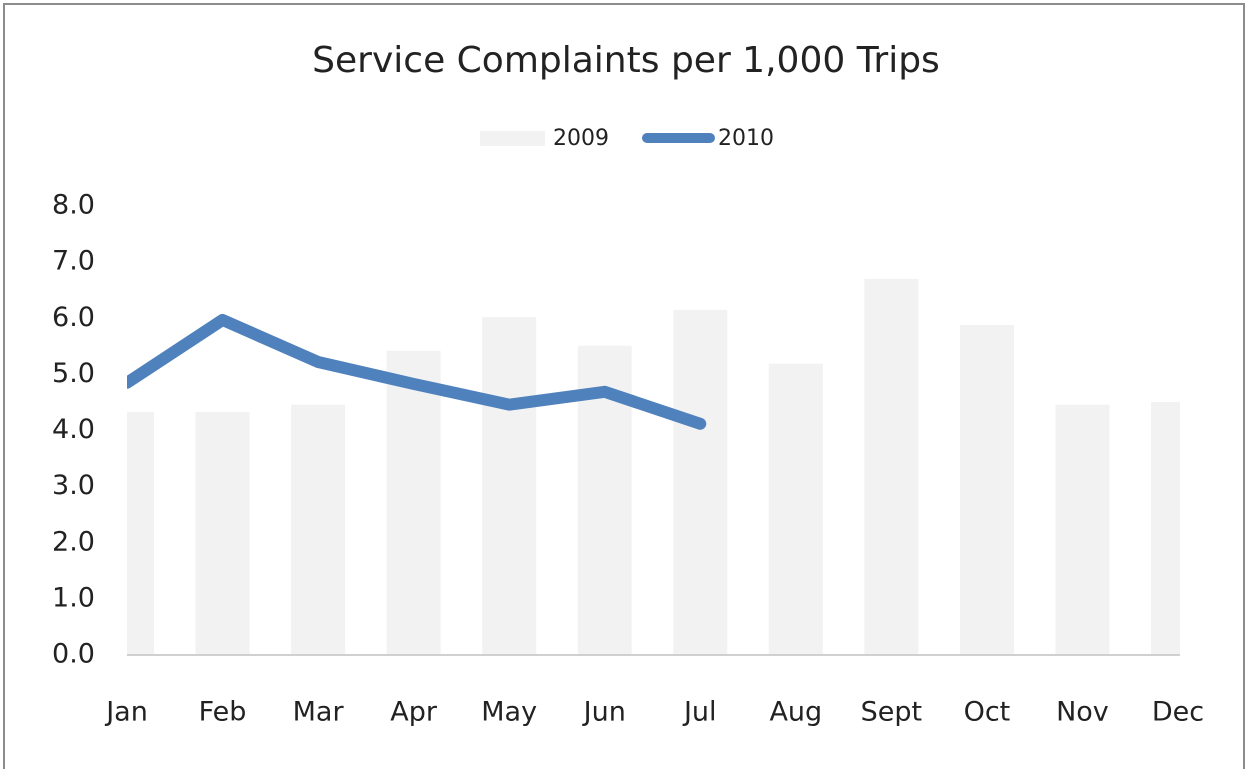  I want to click on y-tick-label: 5.0, so click(73, 373).